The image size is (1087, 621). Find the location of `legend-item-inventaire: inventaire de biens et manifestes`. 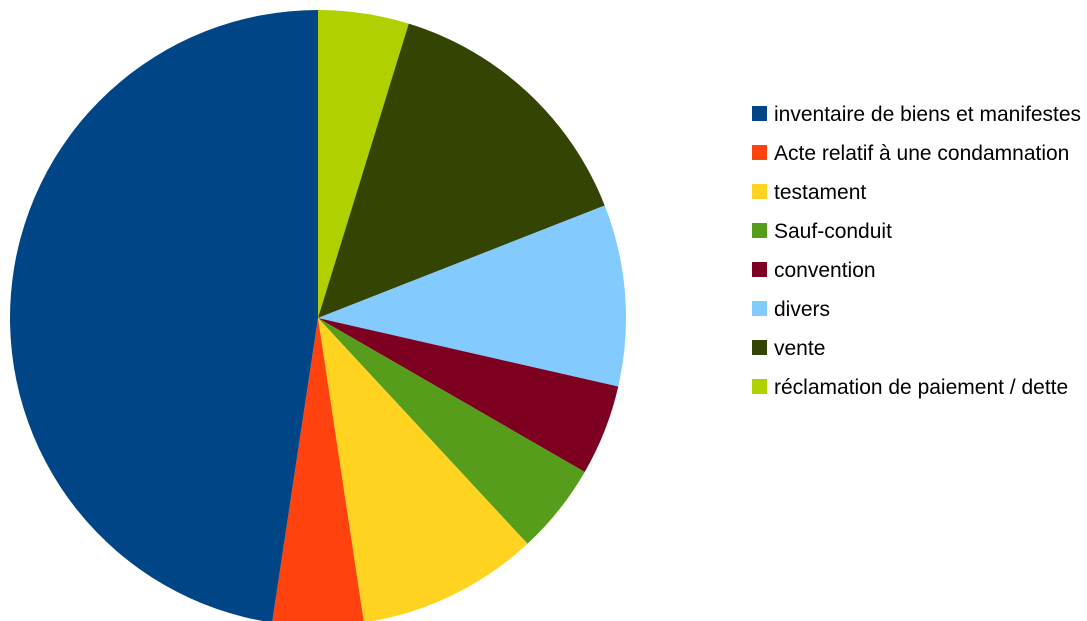

legend-item-inventaire: inventaire de biens et manifestes is located at coordinates (917, 114).